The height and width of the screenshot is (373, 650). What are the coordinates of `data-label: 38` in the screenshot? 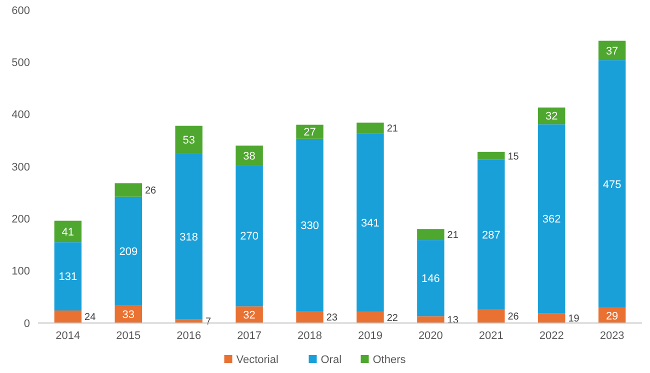 It's located at (249, 156).